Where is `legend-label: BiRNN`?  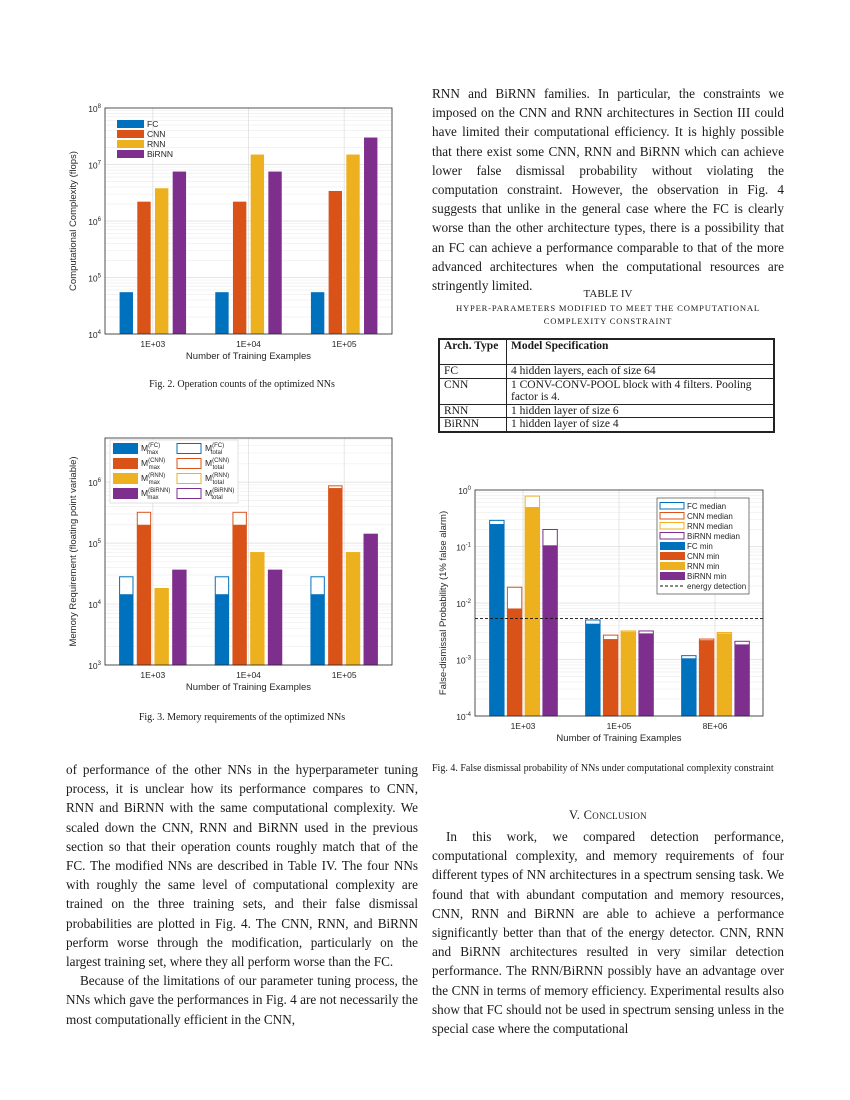 legend-label: BiRNN is located at coordinates (160, 154).